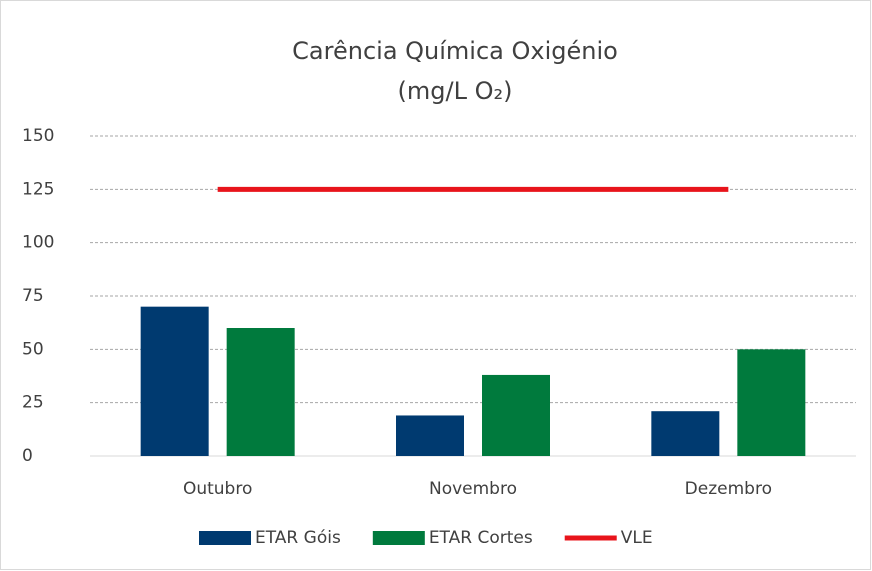 Image resolution: width=872 pixels, height=571 pixels. What do you see at coordinates (455, 51) in the screenshot?
I see `chart-title: Carência Química Oxigénio` at bounding box center [455, 51].